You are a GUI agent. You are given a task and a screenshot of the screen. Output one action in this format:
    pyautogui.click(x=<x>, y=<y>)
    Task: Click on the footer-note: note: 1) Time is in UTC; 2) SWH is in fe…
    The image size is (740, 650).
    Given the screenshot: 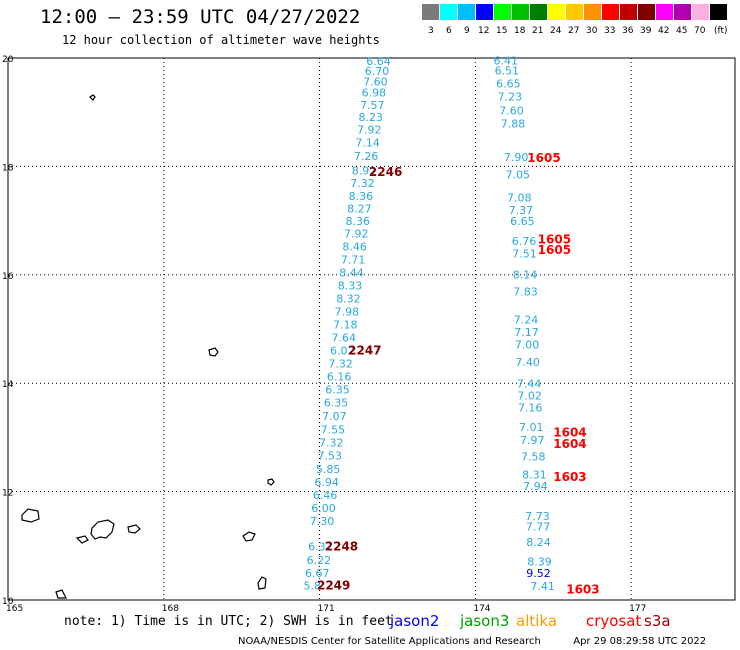 What is the action you would take?
    pyautogui.click(x=228, y=621)
    